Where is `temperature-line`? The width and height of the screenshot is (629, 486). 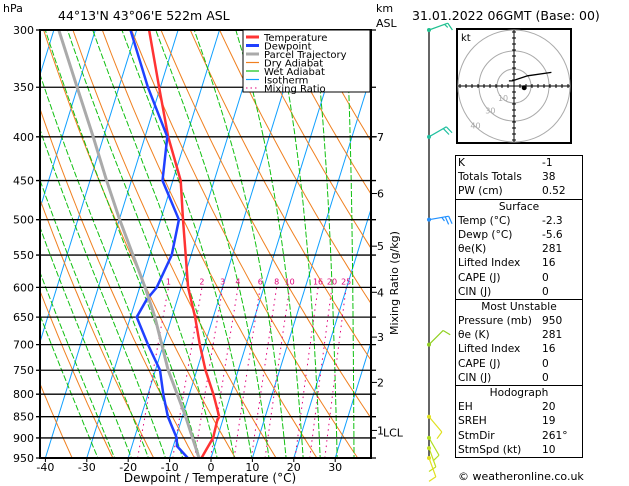
temperature-line is located at coordinates (184, 244).